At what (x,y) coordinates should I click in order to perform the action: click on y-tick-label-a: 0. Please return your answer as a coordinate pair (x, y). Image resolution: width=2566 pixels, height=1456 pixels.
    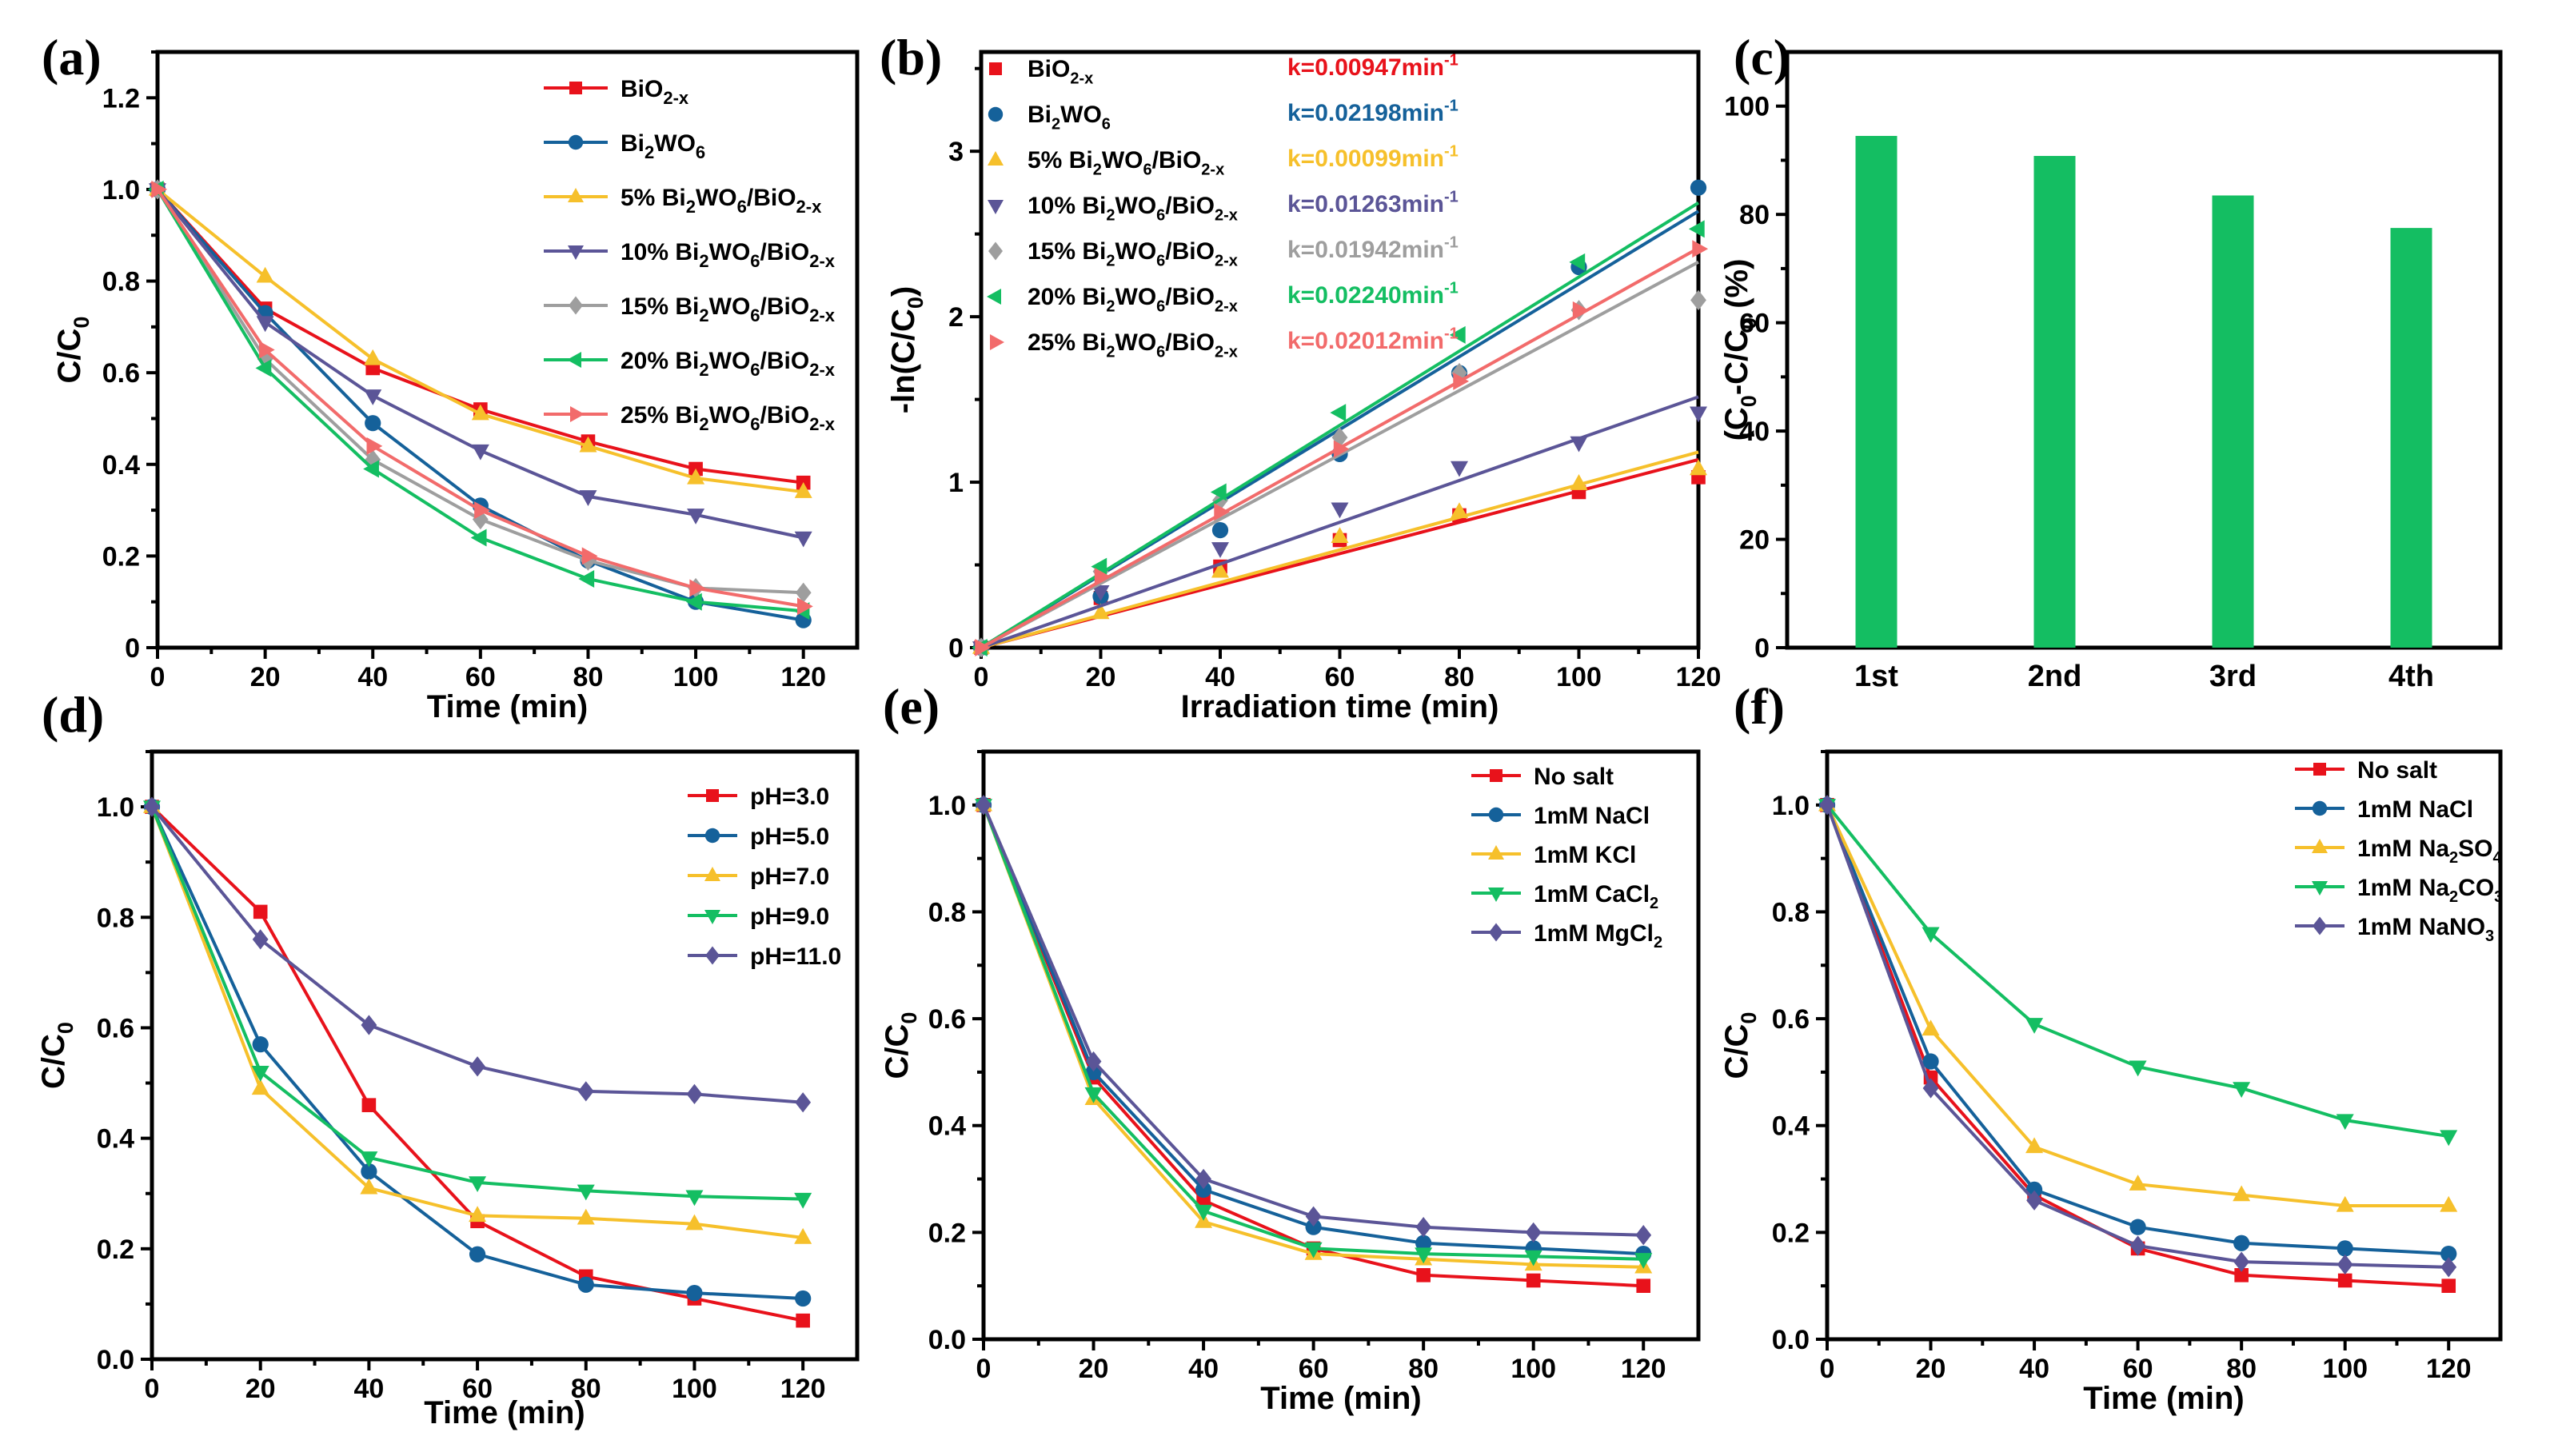
    Looking at the image, I should click on (132, 648).